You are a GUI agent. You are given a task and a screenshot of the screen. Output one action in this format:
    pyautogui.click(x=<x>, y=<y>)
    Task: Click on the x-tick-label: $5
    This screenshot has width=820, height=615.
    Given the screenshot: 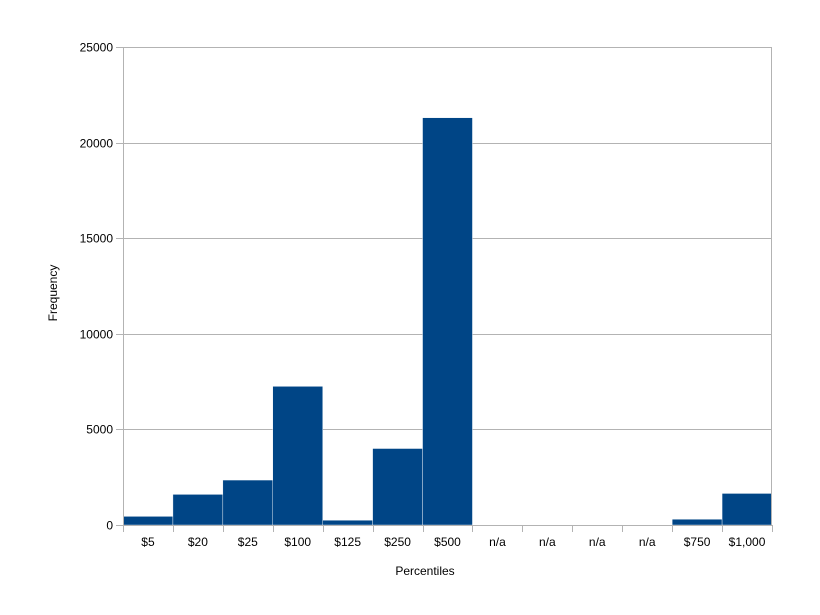 What is the action you would take?
    pyautogui.click(x=148, y=542)
    